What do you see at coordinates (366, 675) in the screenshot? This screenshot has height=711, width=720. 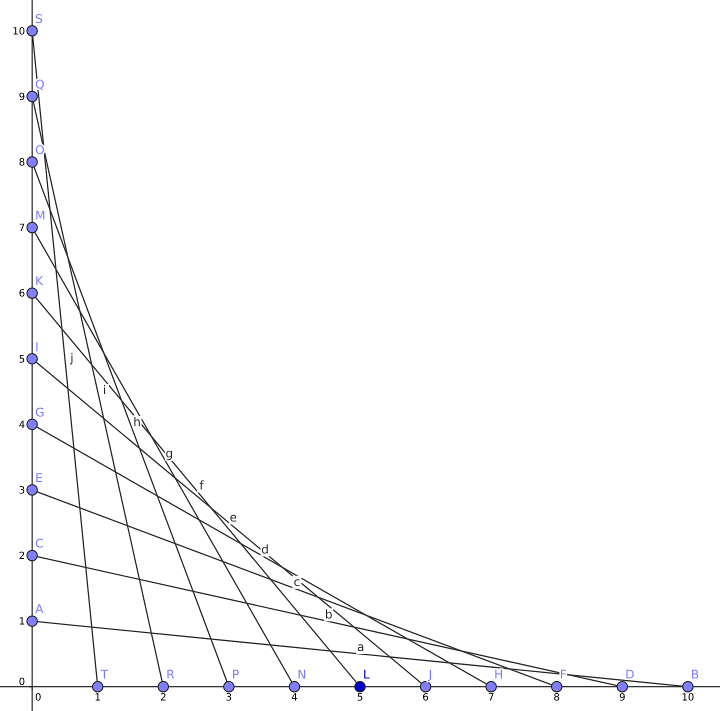 I see `data-label: L` at bounding box center [366, 675].